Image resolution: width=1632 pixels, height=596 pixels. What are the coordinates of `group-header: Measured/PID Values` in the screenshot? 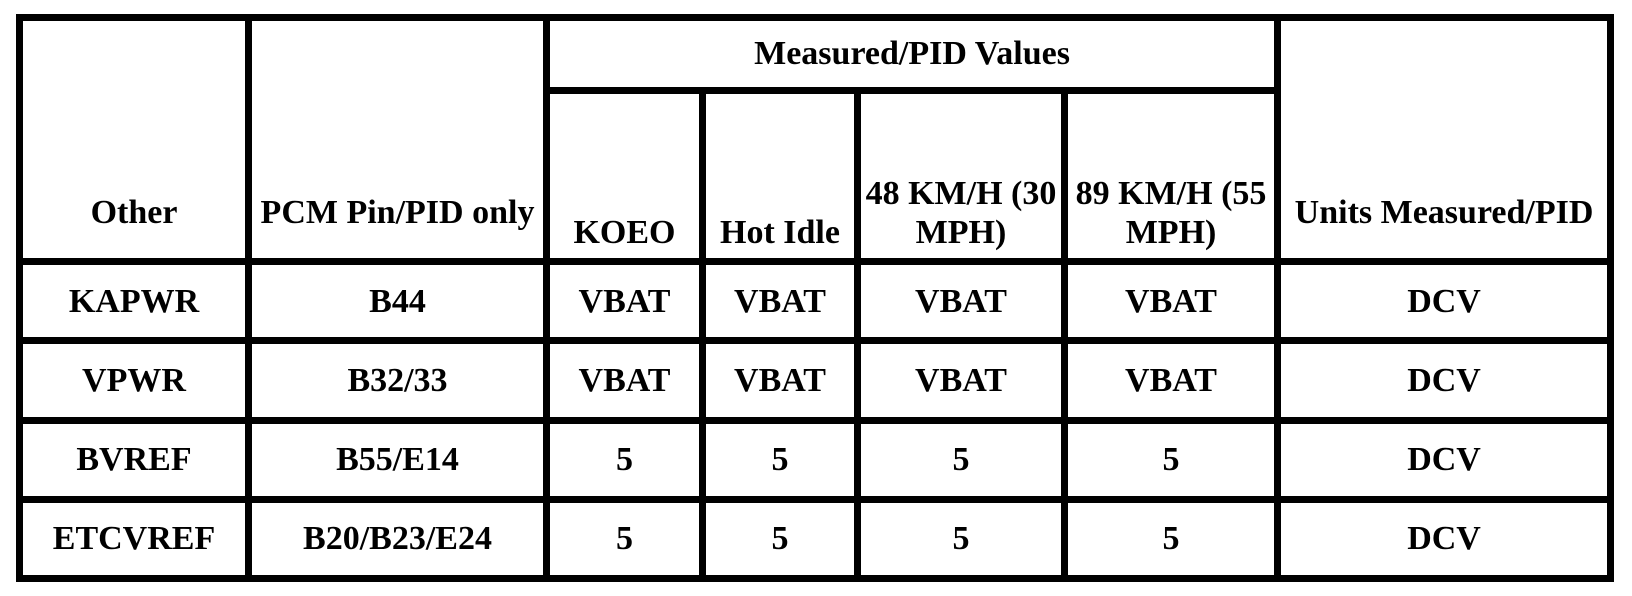 It's located at (912, 54).